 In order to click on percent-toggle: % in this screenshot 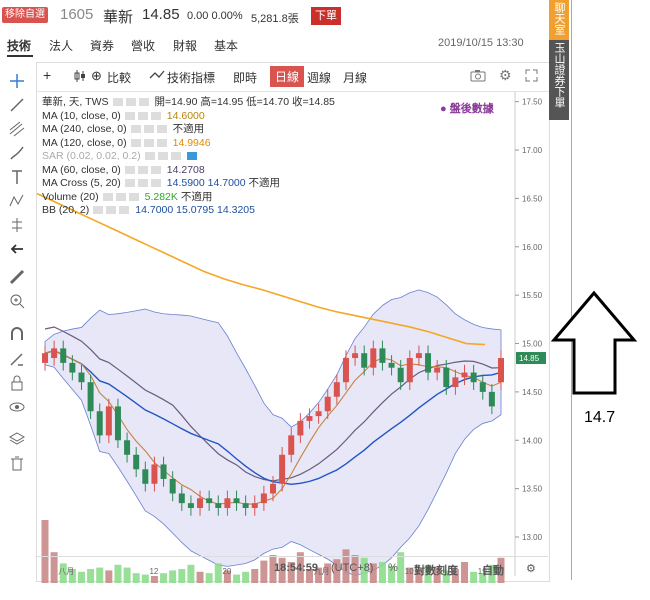, I will do `click(393, 568)`.